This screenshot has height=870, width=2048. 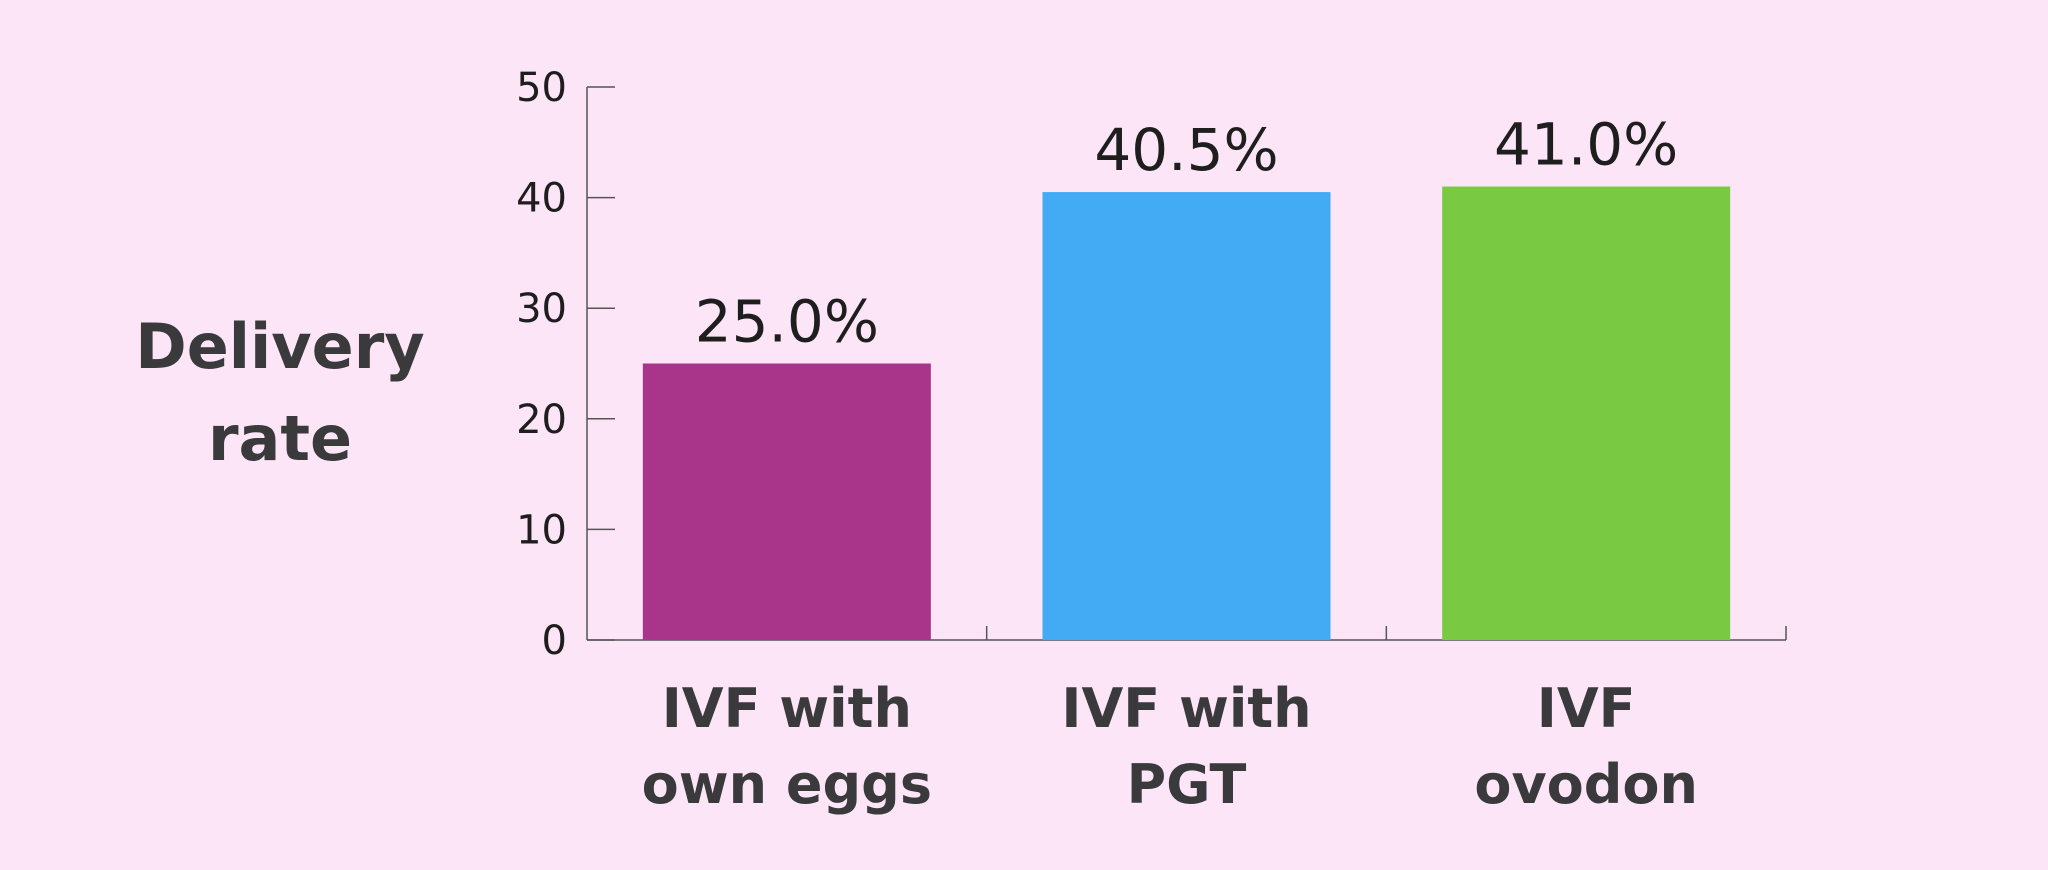 What do you see at coordinates (787, 784) in the screenshot?
I see `x-category-label: own eggs` at bounding box center [787, 784].